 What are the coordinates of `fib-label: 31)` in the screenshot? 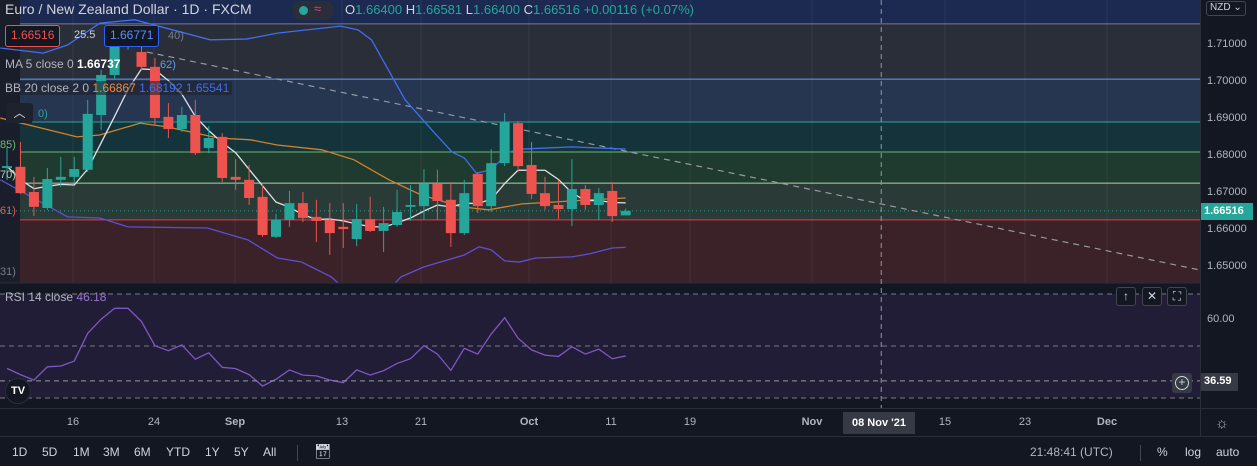 It's located at (8, 272).